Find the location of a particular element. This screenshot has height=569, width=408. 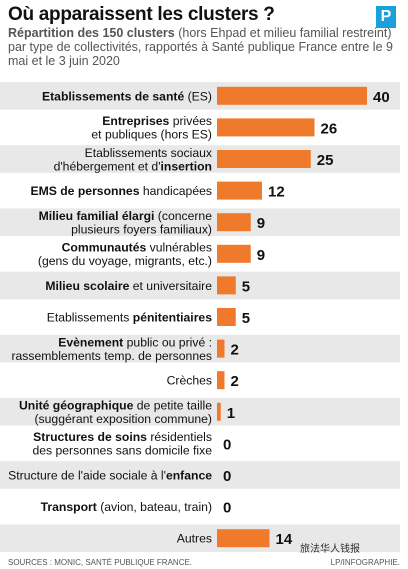

category-label-part: insertion is located at coordinates (186, 166).